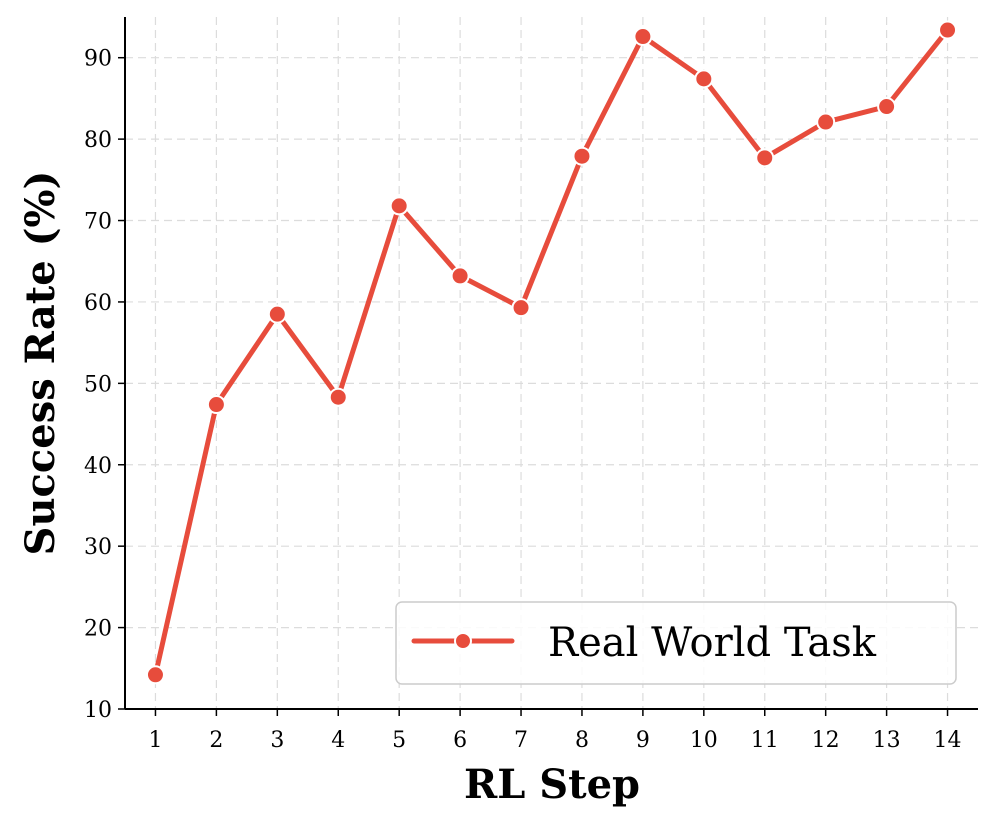 The width and height of the screenshot is (997, 826). I want to click on x-tick-label: 7, so click(521, 740).